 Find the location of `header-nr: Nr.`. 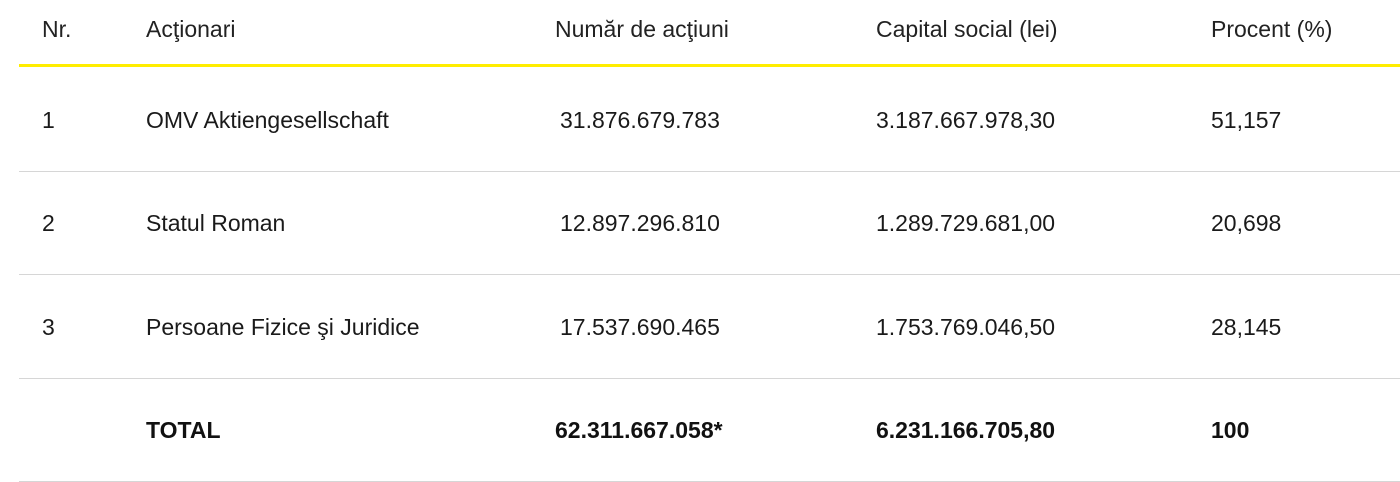

header-nr: Nr. is located at coordinates (57, 29).